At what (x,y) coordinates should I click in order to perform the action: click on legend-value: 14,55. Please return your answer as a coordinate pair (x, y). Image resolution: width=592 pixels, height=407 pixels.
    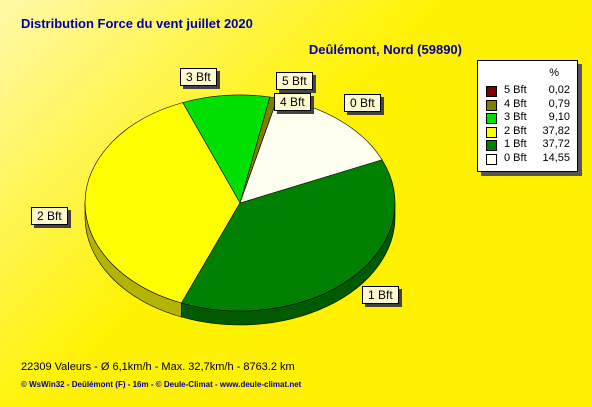
    Looking at the image, I should click on (556, 157).